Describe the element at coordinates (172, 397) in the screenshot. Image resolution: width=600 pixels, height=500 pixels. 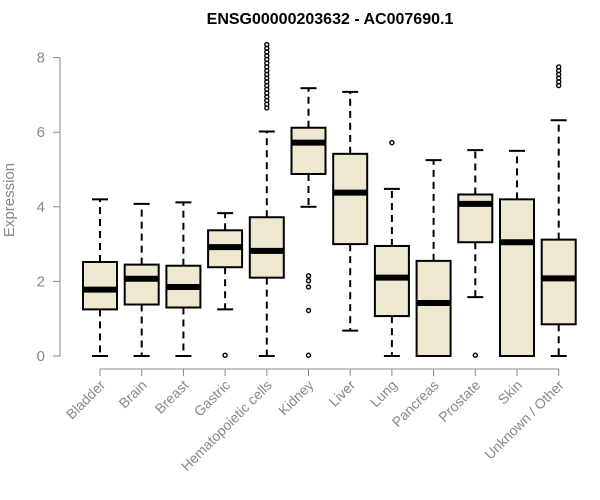
I see `x-tick-label: Breast` at that location.